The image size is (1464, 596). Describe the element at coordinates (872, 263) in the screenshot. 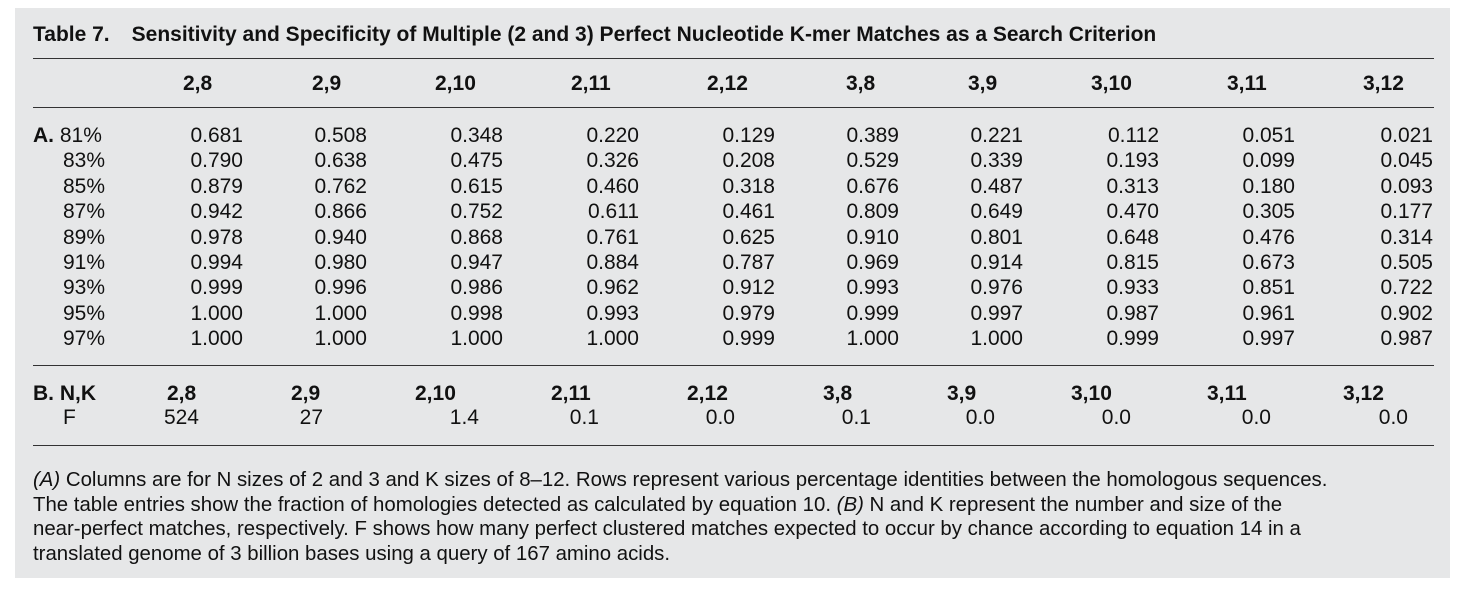

I see `table-cell: 0.969` at that location.